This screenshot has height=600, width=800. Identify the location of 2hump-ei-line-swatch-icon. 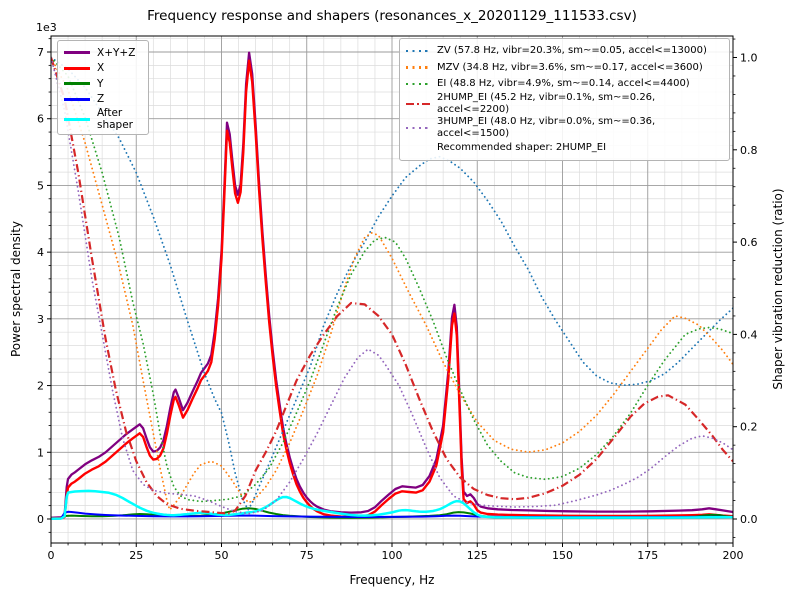
(418, 104).